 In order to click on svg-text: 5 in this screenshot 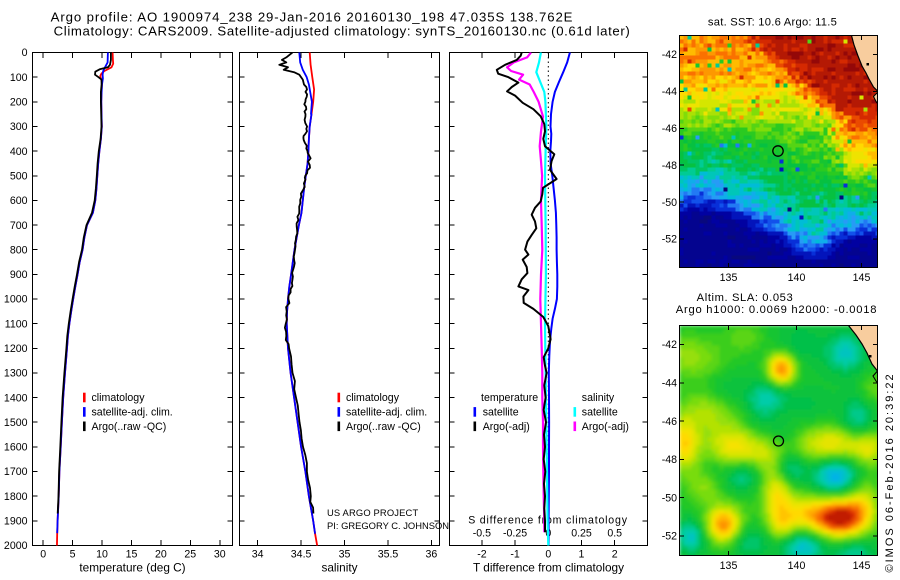, I will do `click(73, 555)`.